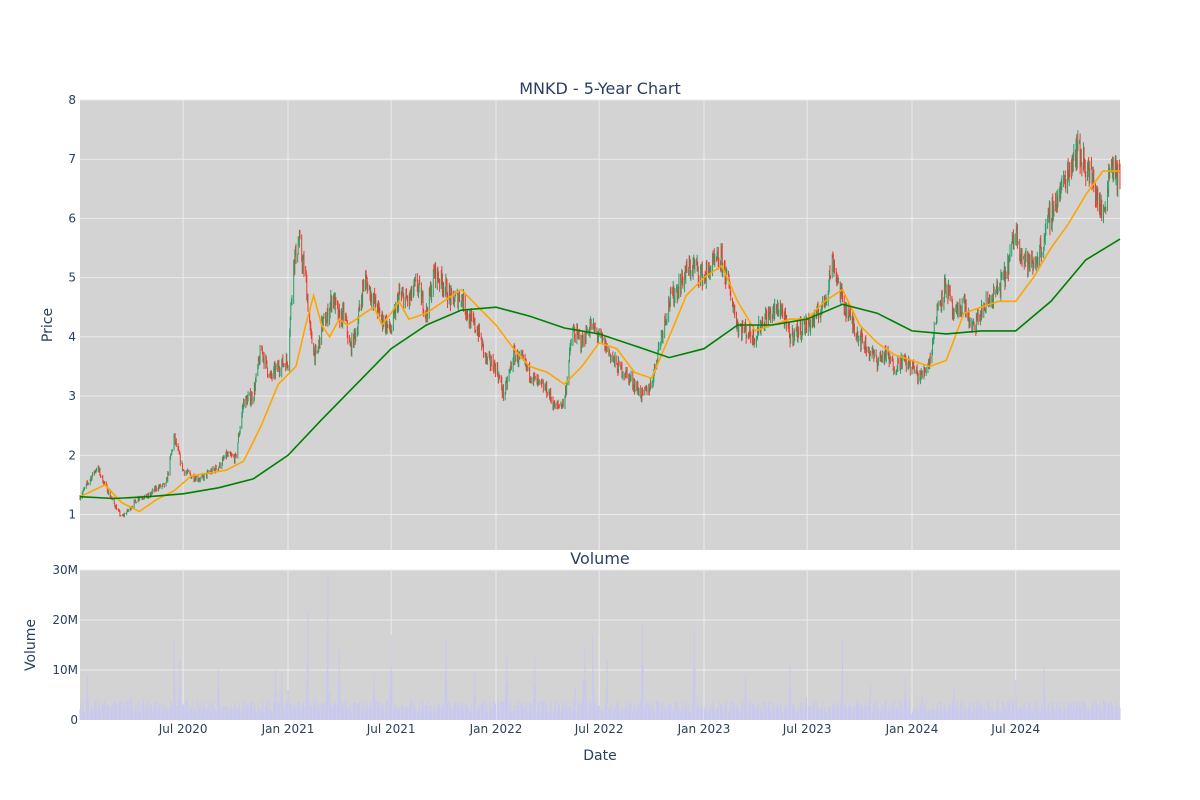 The width and height of the screenshot is (1200, 800). I want to click on price-tick-label: 5, so click(72, 278).